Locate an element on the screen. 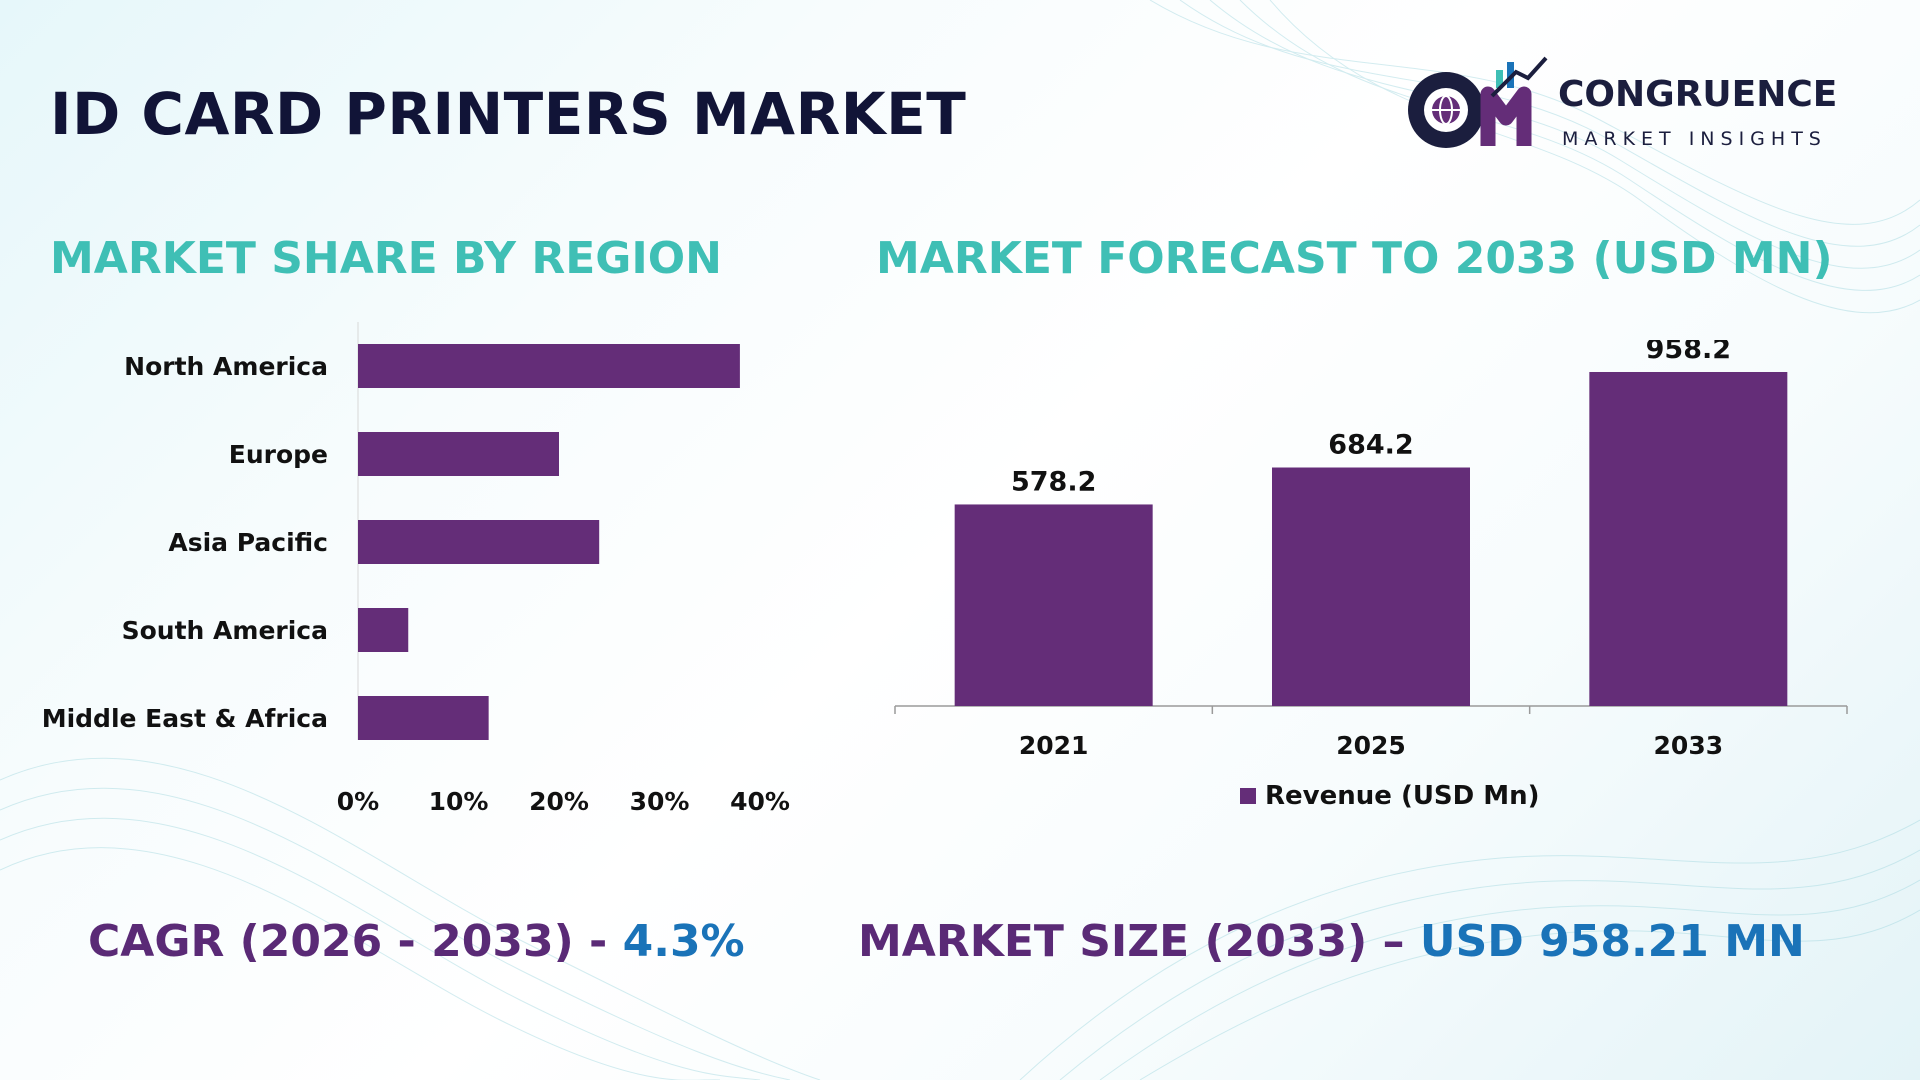 The width and height of the screenshot is (1920, 1080). page-title: ID CARD PRINTERS MARKET is located at coordinates (508, 114).